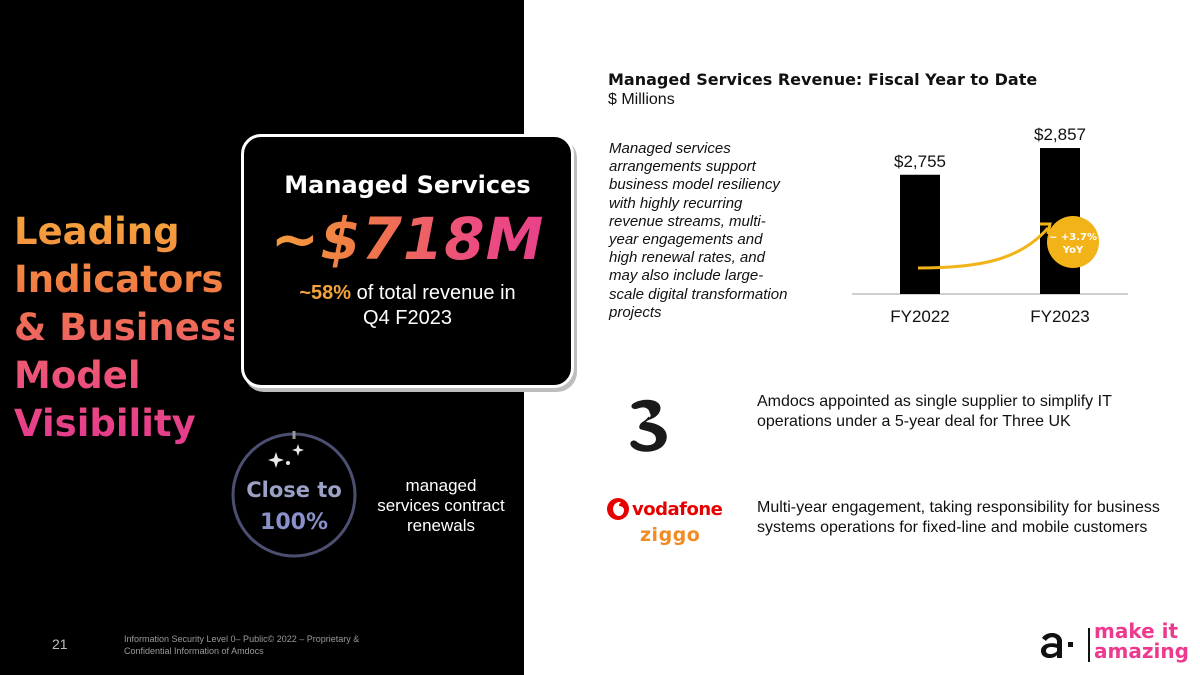 This screenshot has width=1200, height=675. I want to click on headline-line: Model, so click(77, 375).